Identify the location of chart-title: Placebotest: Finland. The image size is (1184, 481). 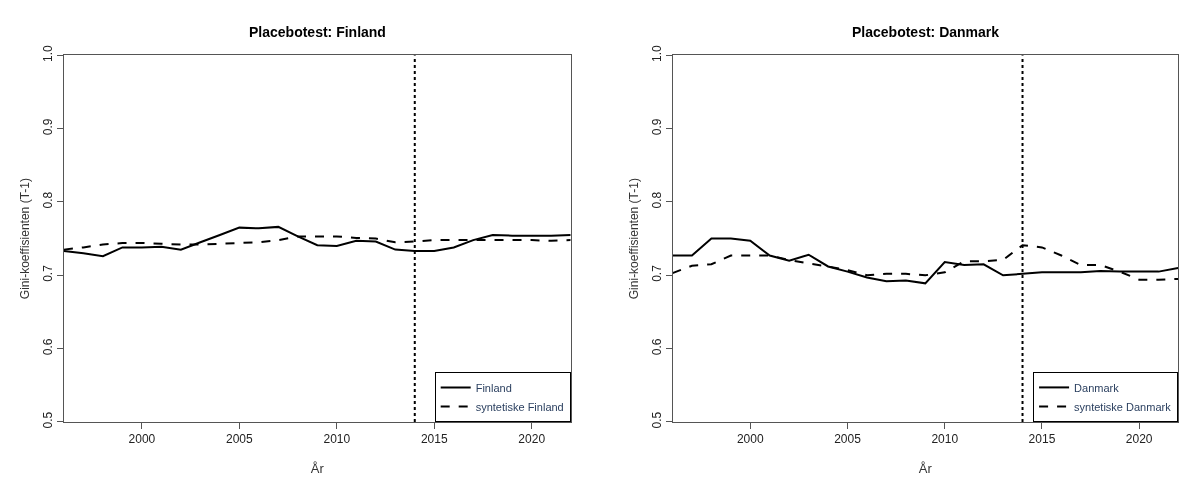
(317, 32).